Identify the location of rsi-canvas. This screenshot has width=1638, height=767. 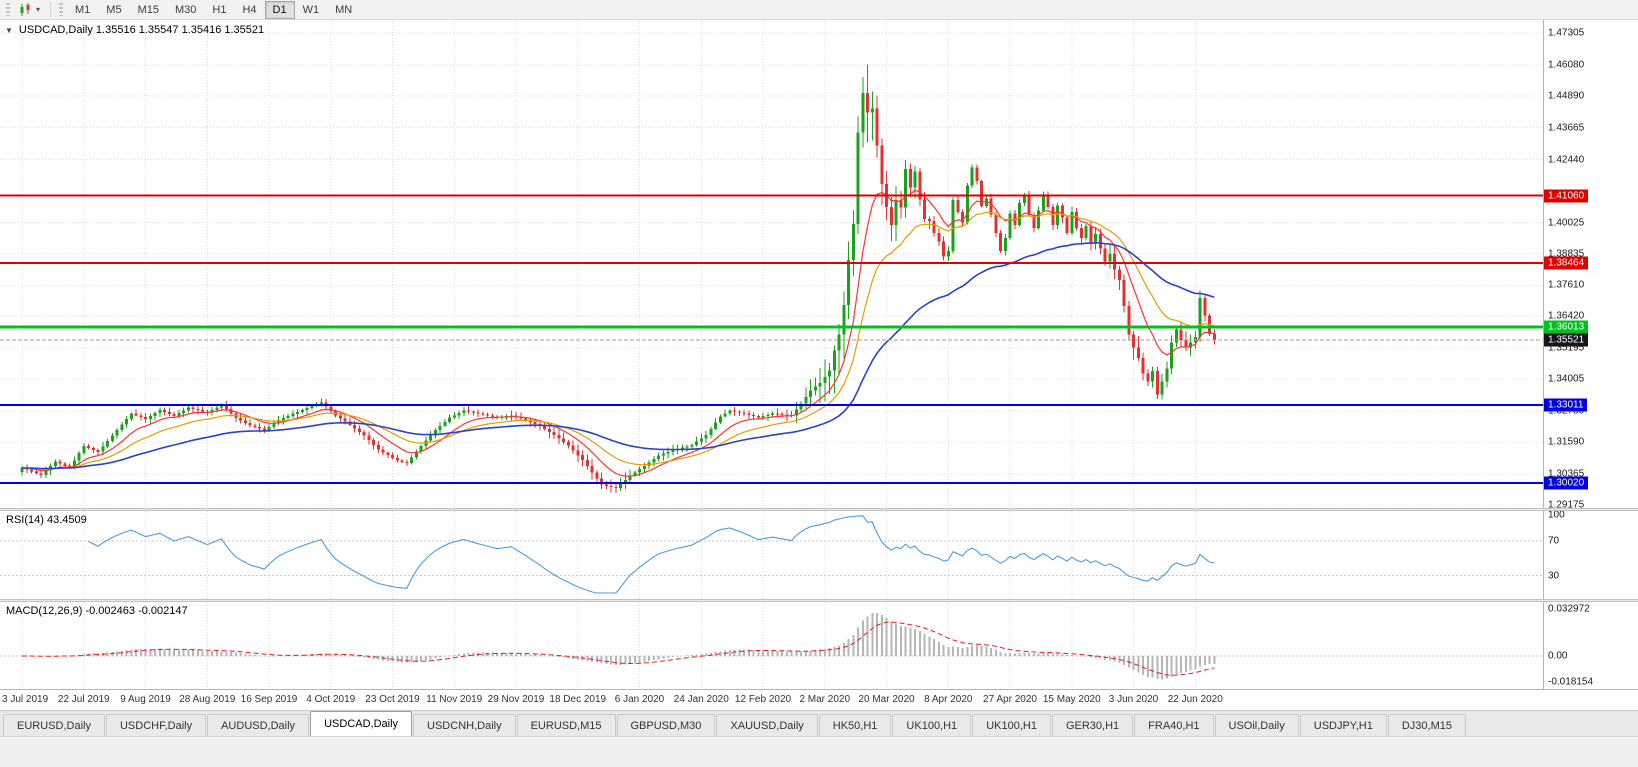
(771, 555).